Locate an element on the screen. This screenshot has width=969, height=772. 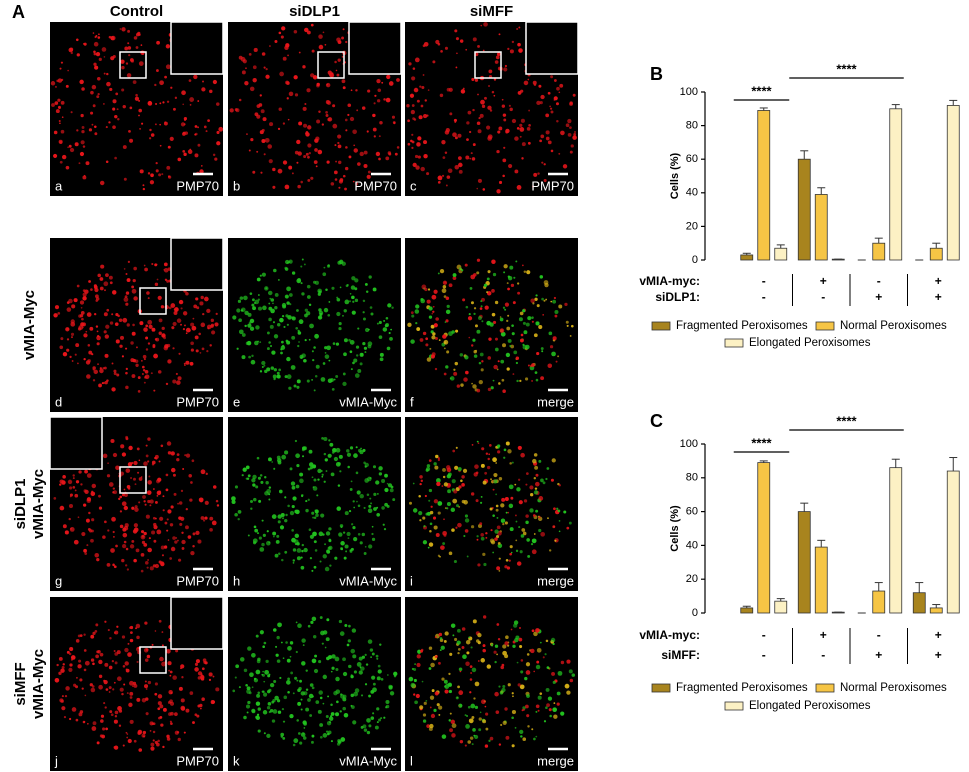
micrograph: b PMP70 is located at coordinates (315, 108).